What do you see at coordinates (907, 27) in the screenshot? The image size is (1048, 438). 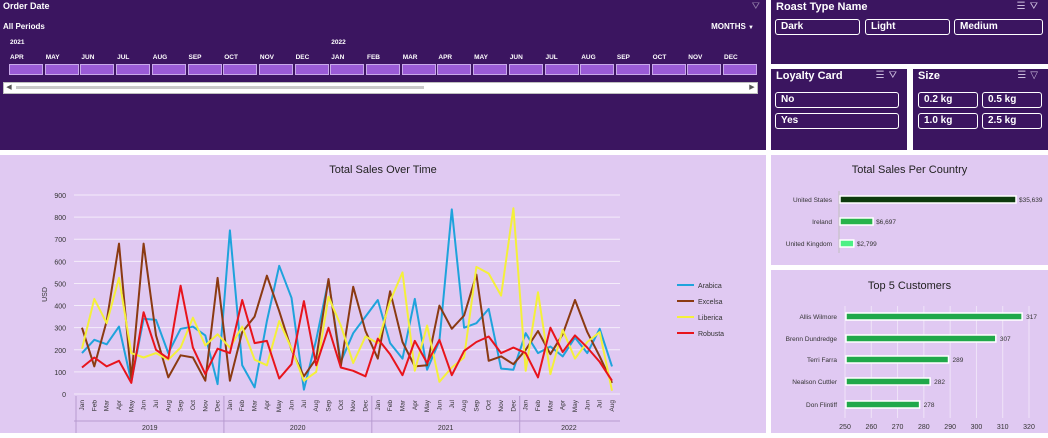 I see `slicer-item-light: Light` at bounding box center [907, 27].